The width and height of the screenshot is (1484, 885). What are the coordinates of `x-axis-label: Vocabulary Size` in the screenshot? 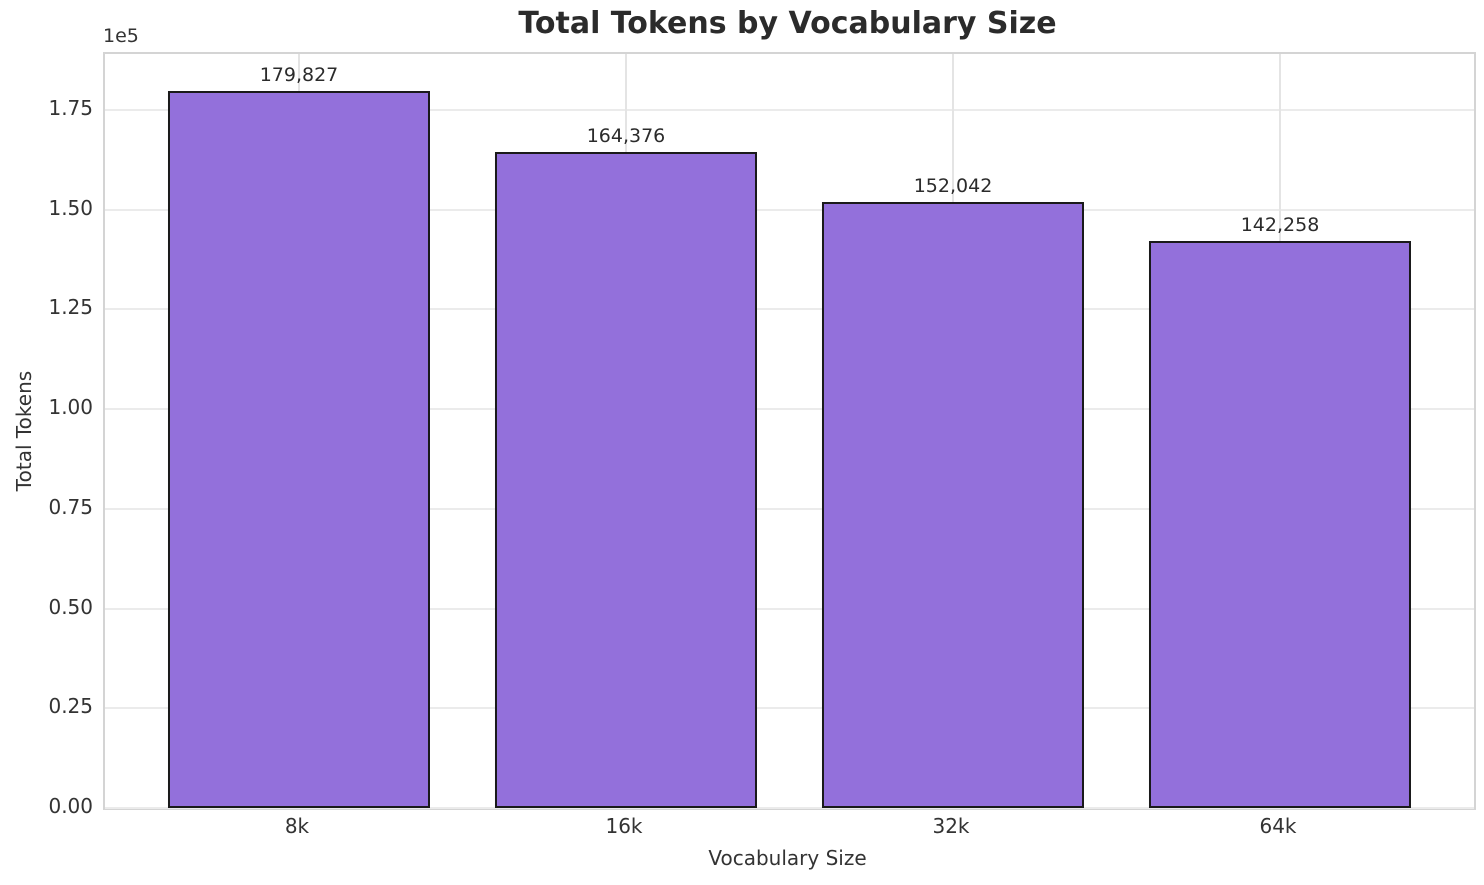 It's located at (787, 858).